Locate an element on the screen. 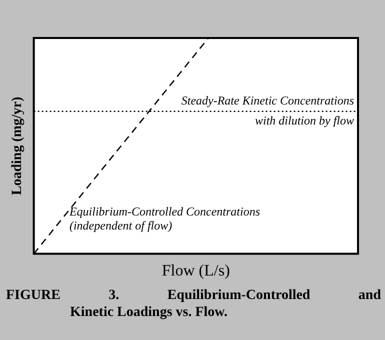 This screenshot has height=340, width=385. annotation: Steady-Rate Kinetic Concentrations with dilution by flow is located at coordinates (267, 111).